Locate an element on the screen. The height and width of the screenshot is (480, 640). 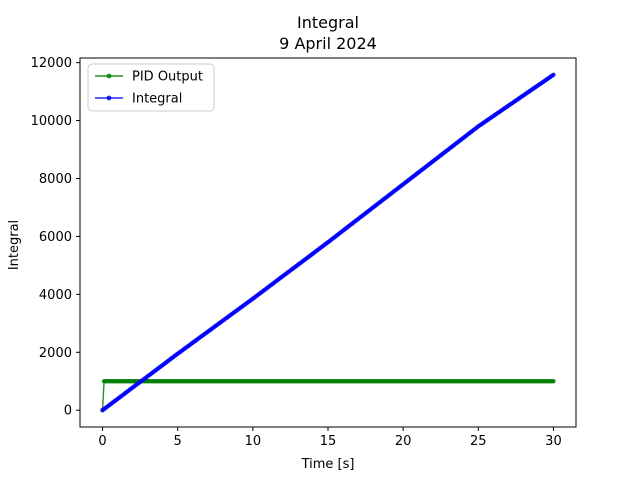
x-tick-label: 5 is located at coordinates (178, 441).